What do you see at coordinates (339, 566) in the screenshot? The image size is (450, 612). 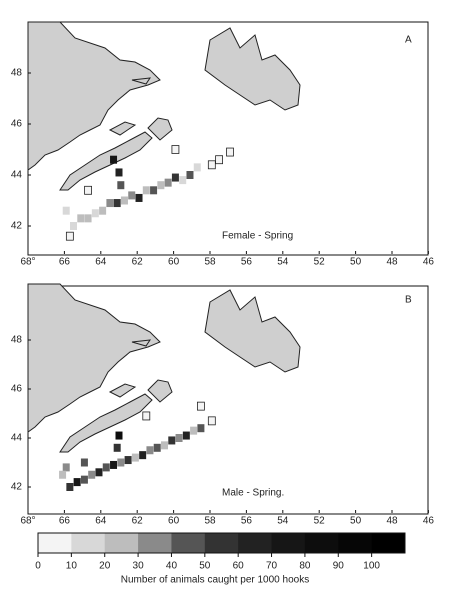 I see `legend-tick-label: 90` at bounding box center [339, 566].